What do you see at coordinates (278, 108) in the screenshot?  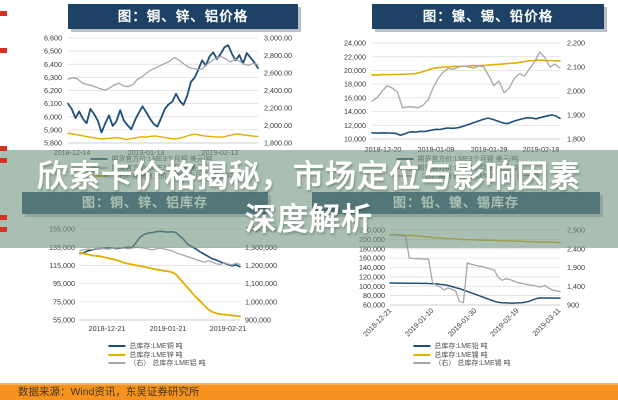 I see `svg-text: 2,200.00` at bounding box center [278, 108].